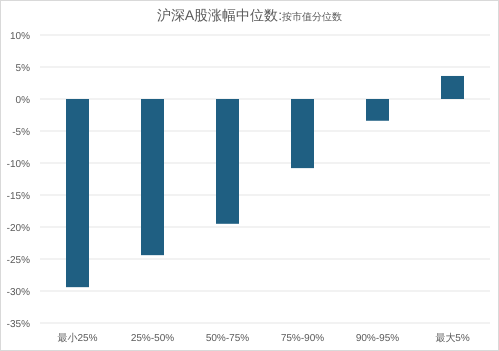  I want to click on y-tick-label: 5%, so click(23, 68).